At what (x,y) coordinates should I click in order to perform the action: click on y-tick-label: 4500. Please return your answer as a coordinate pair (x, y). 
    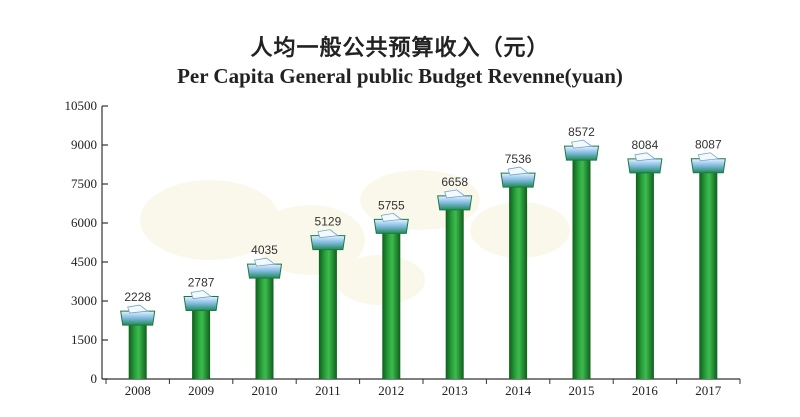
    Looking at the image, I should click on (84, 261).